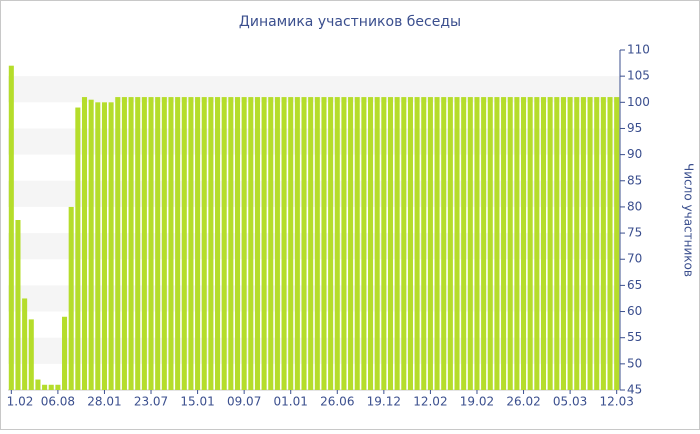  What do you see at coordinates (291, 402) in the screenshot?
I see `x-tick-label: 01.01` at bounding box center [291, 402].